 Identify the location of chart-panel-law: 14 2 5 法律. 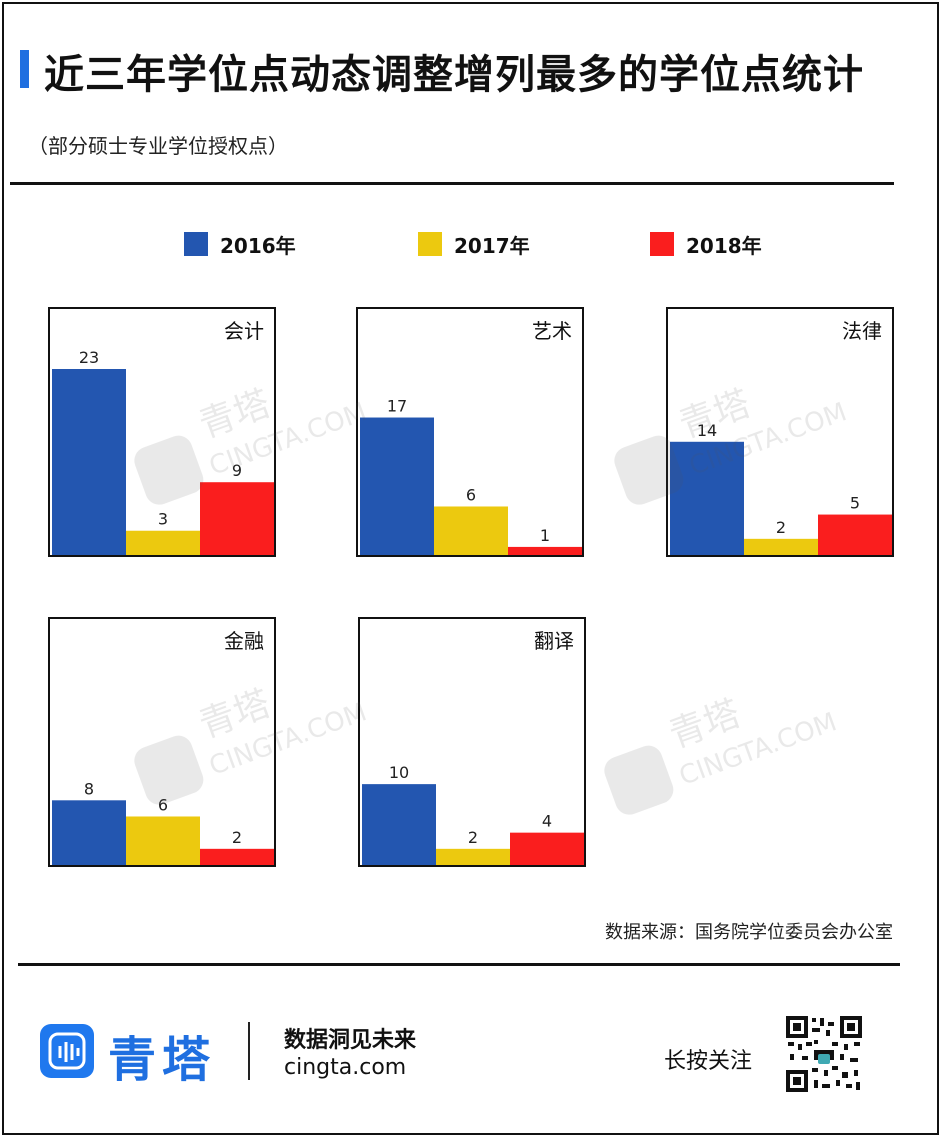
(780, 432).